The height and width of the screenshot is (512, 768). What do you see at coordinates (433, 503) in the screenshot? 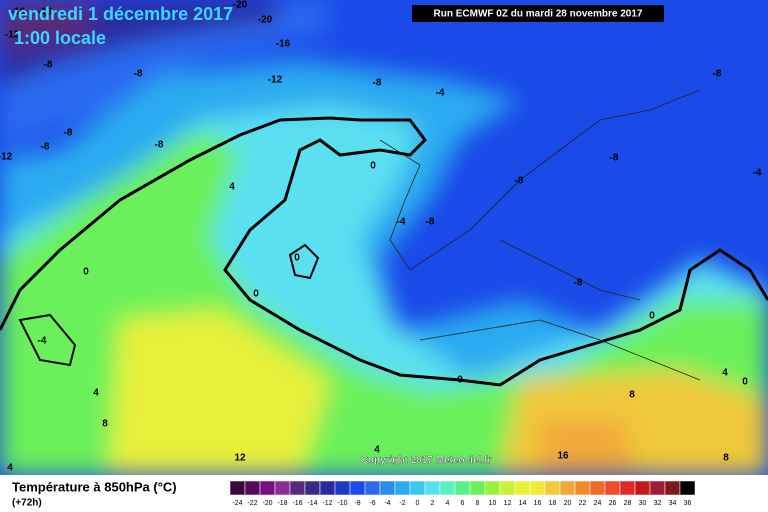
I see `scale-label: 2` at bounding box center [433, 503].